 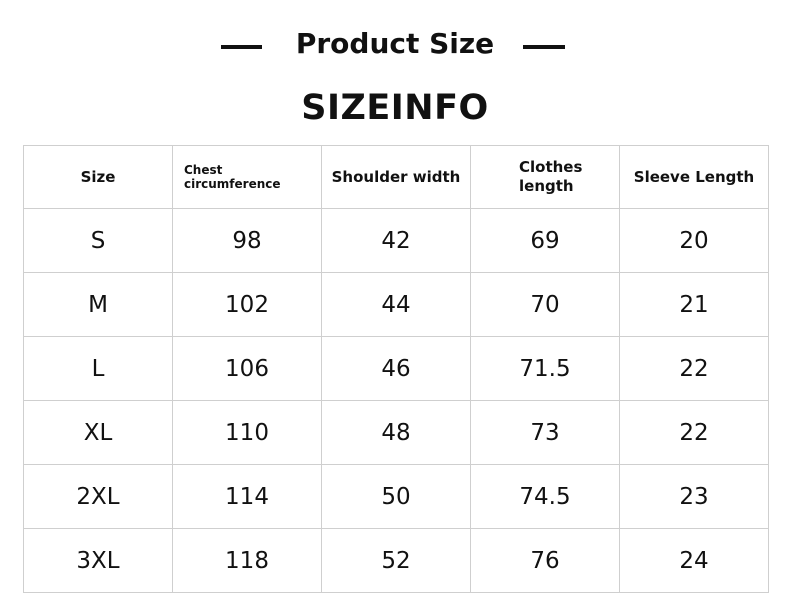 What do you see at coordinates (545, 368) in the screenshot?
I see `value-cell: 71.5` at bounding box center [545, 368].